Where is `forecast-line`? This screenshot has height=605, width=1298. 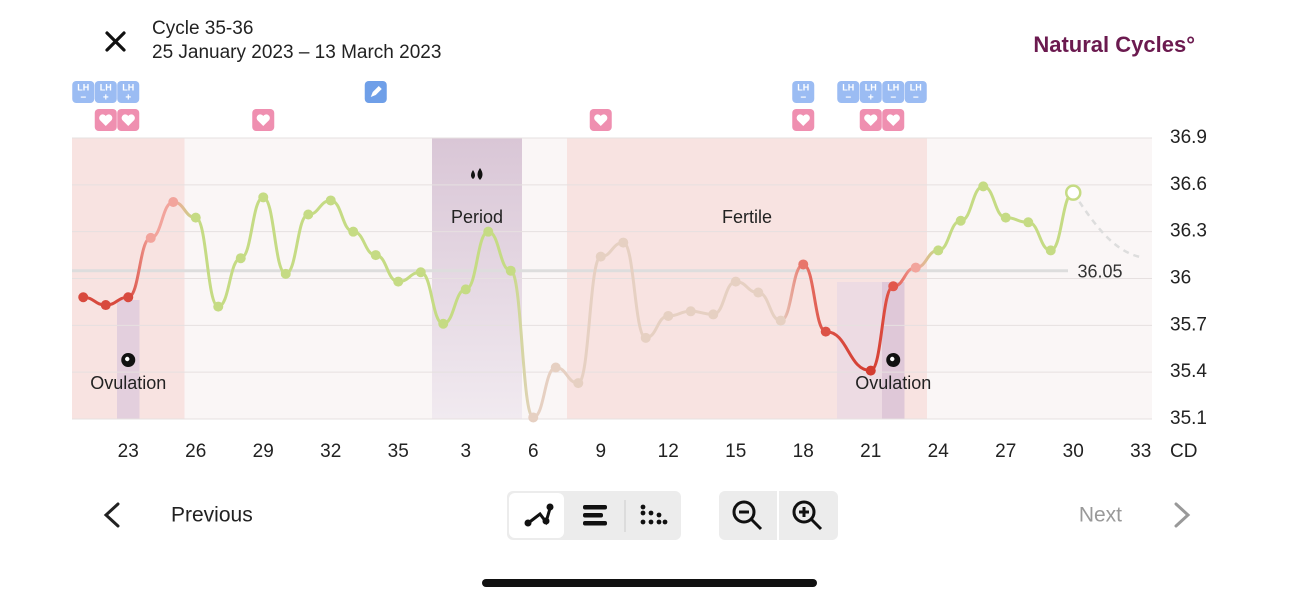 forecast-line is located at coordinates (1108, 225).